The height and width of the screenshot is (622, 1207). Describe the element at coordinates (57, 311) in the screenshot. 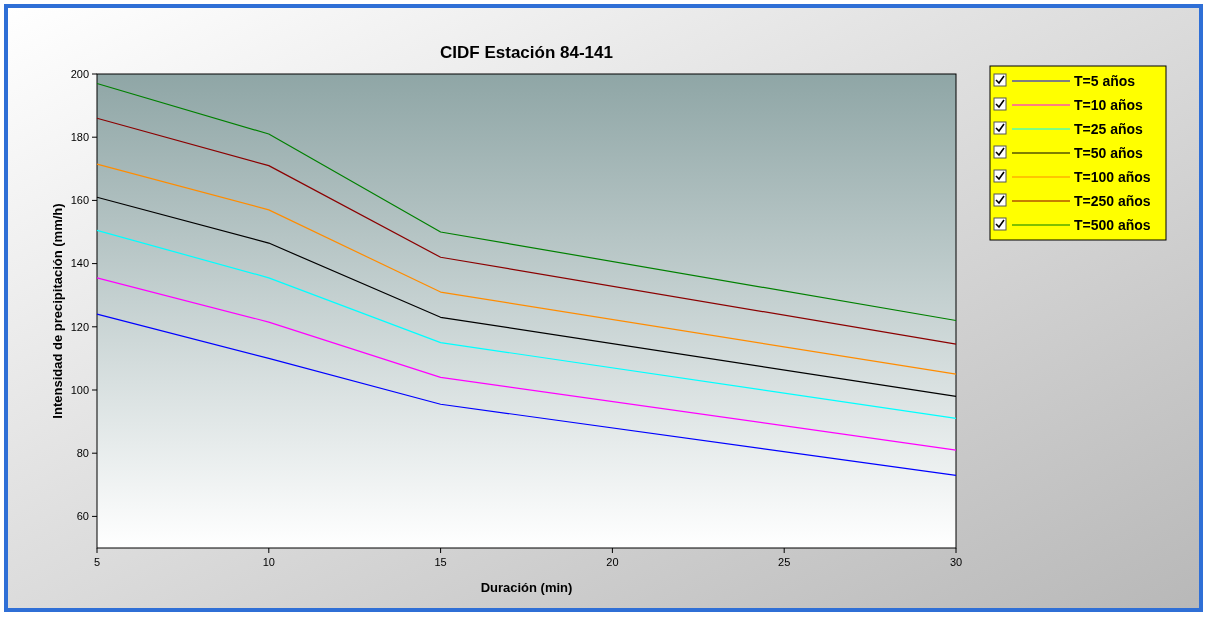

I see `y-axis-title: Intensidad de precipitación (mm/h)` at that location.